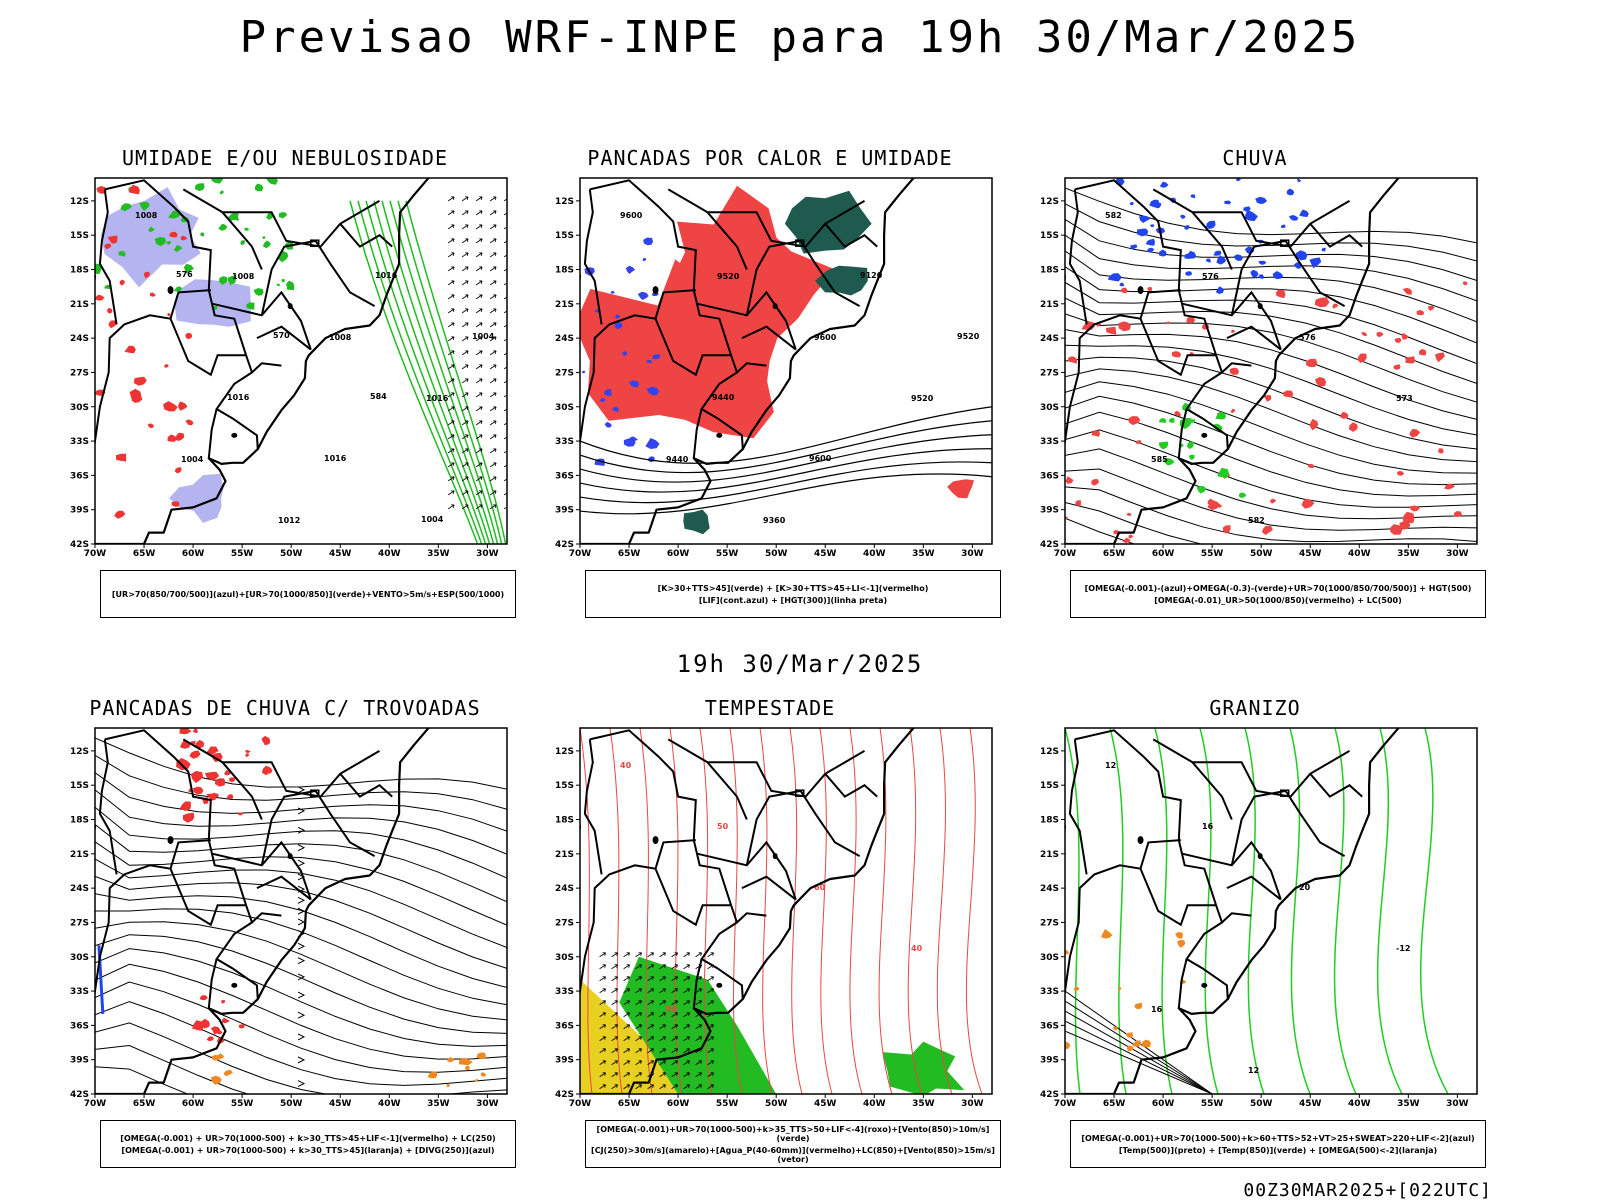  I want to click on map-content, so click(301, 911).